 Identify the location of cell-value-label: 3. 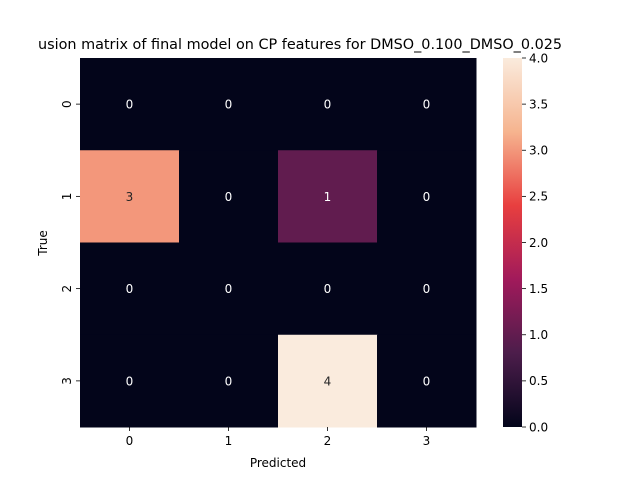
(130, 197).